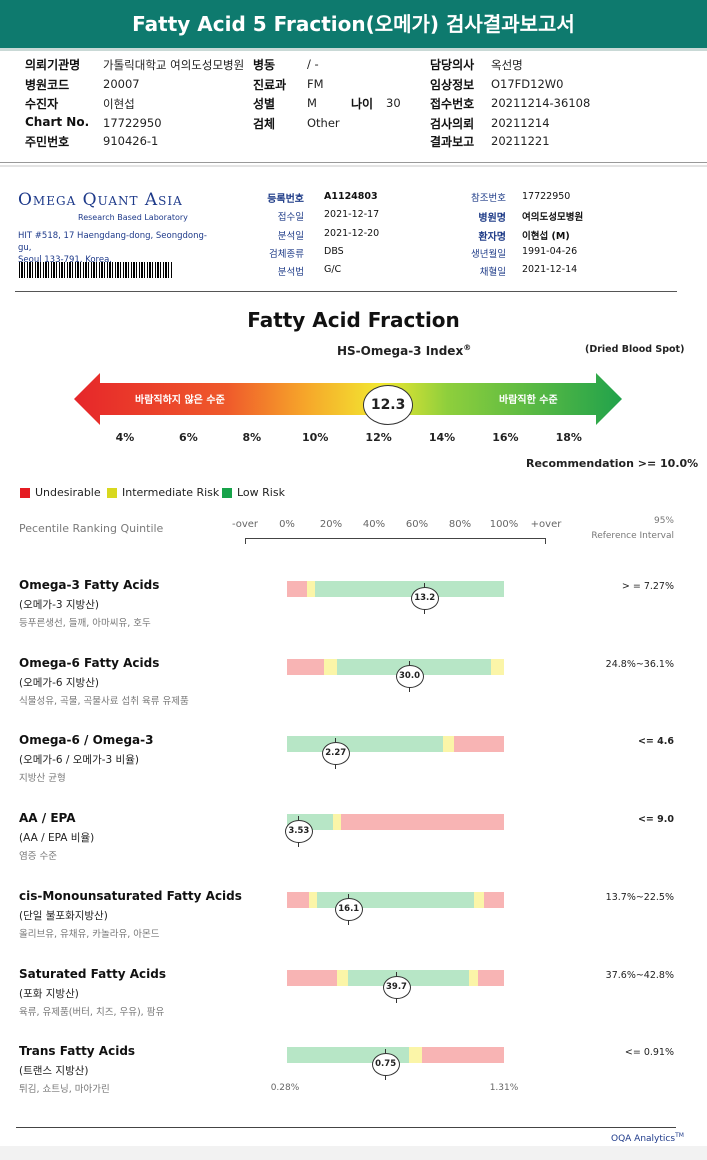 Image resolution: width=707 pixels, height=1160 pixels. Describe the element at coordinates (352, 214) in the screenshot. I see `info-value: 2021-12-17` at that location.